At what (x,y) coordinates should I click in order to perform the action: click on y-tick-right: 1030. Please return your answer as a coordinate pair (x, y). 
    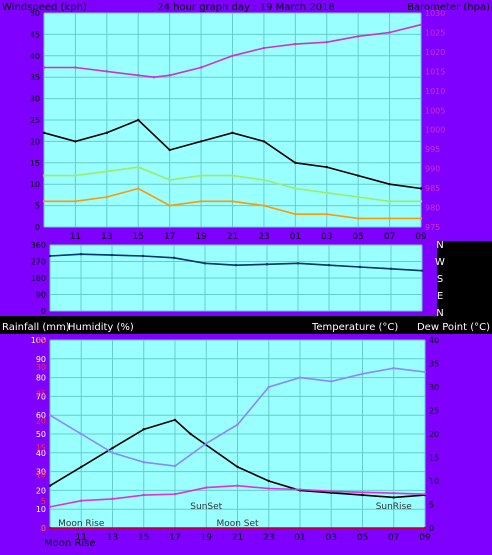
    Looking at the image, I should click on (435, 13).